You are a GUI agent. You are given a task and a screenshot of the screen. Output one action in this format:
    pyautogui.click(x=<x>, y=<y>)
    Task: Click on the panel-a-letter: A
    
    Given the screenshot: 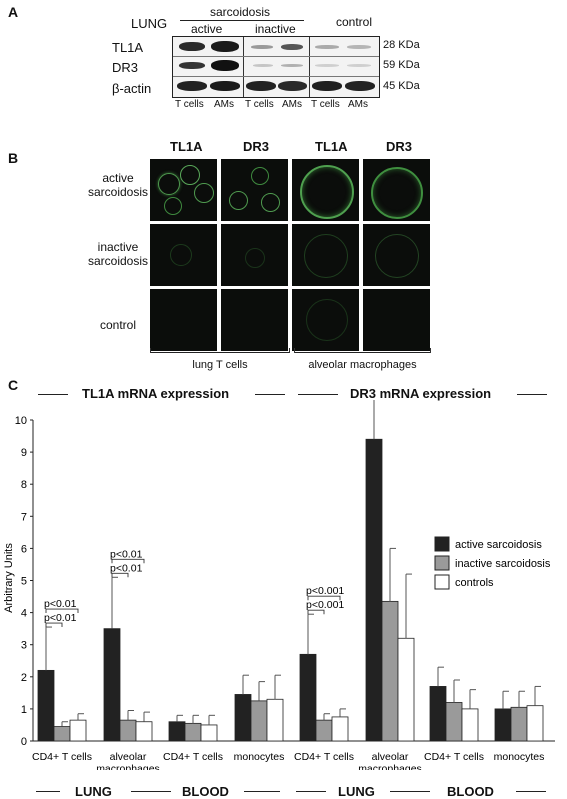 What is the action you would take?
    pyautogui.click(x=13, y=12)
    